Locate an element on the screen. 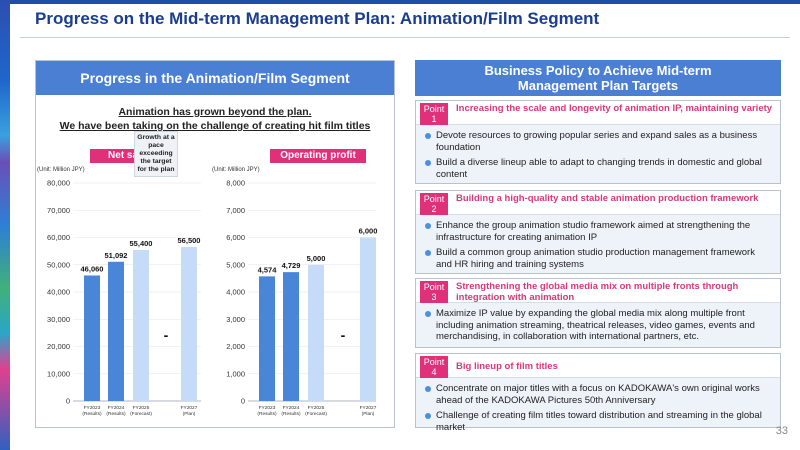 This screenshot has height=450, width=800. operating-profit-ytick-label: 2,000 is located at coordinates (235, 346).